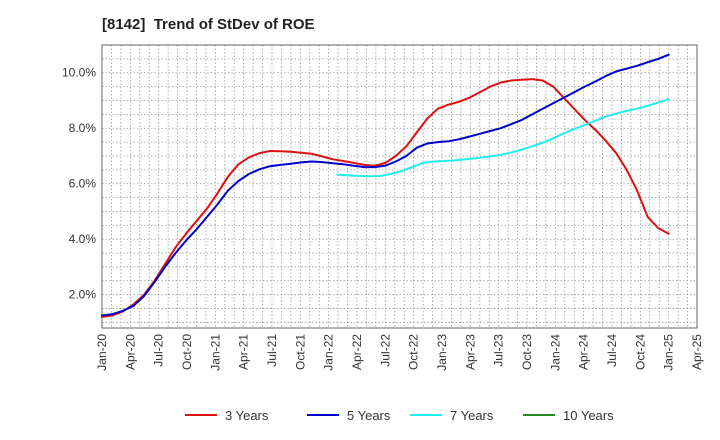 The height and width of the screenshot is (440, 720). What do you see at coordinates (369, 415) in the screenshot?
I see `legend-label: 5 Years` at bounding box center [369, 415].